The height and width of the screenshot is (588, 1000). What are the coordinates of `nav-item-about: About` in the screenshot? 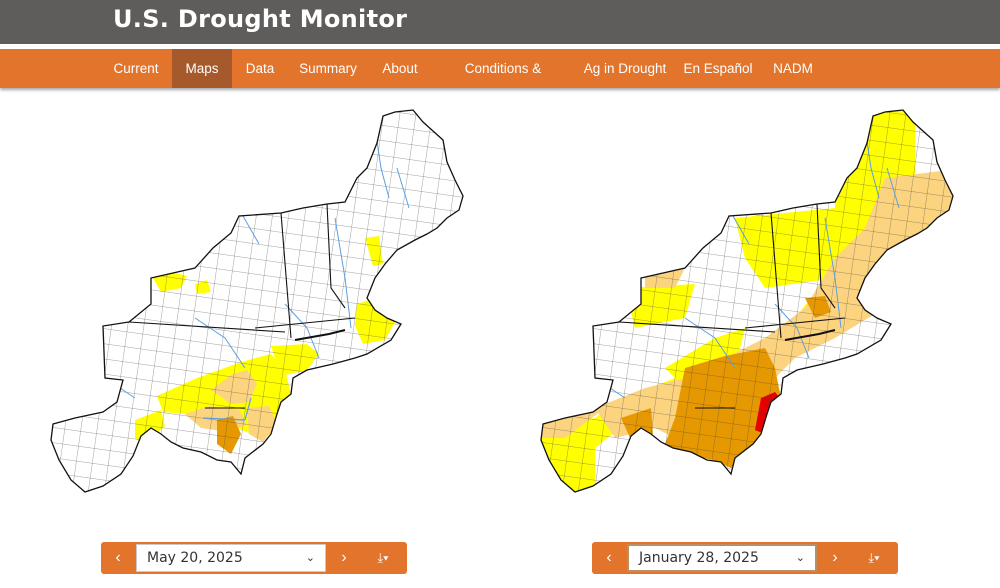 It's located at (400, 68).